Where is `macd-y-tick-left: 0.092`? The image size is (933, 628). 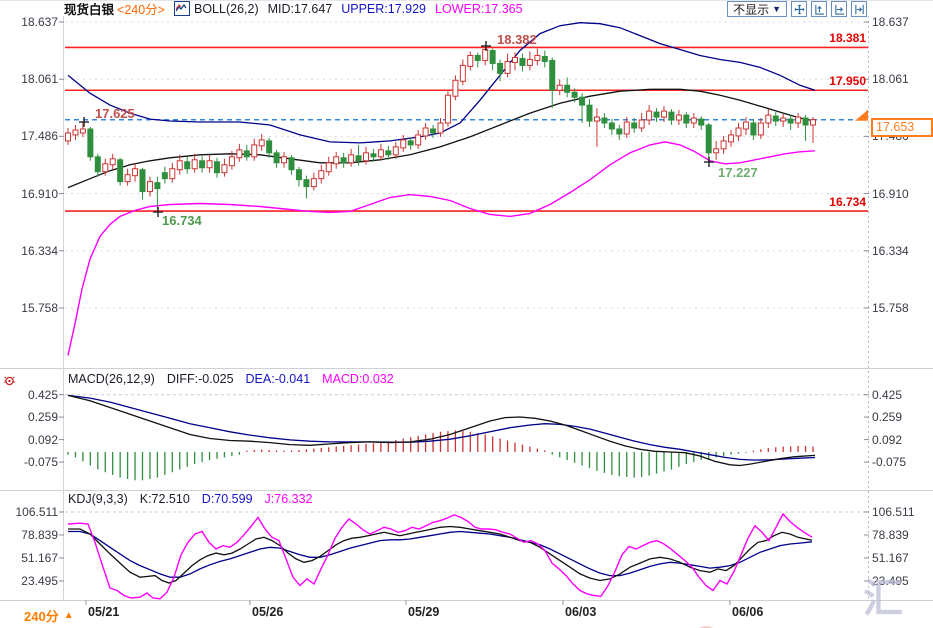
macd-y-tick-left: 0.092 is located at coordinates (42, 439).